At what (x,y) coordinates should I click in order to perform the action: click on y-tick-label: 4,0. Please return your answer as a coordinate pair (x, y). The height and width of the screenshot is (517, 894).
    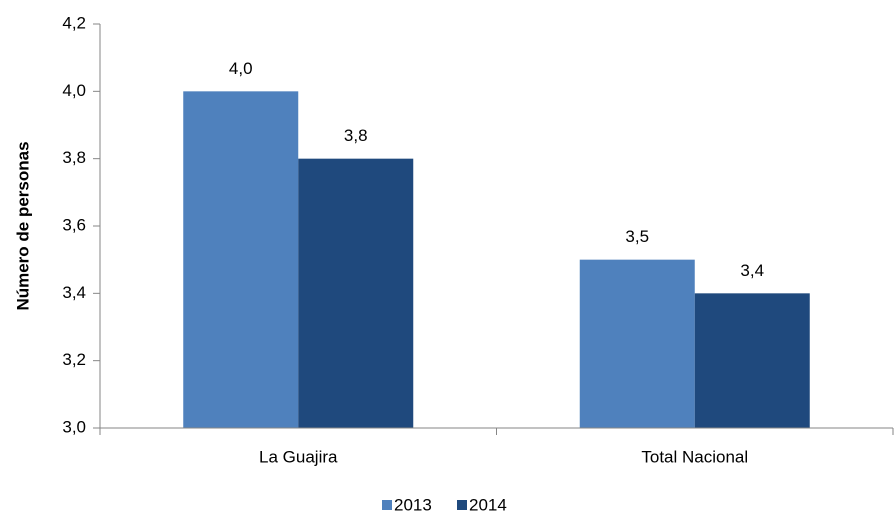
    Looking at the image, I should click on (74, 90).